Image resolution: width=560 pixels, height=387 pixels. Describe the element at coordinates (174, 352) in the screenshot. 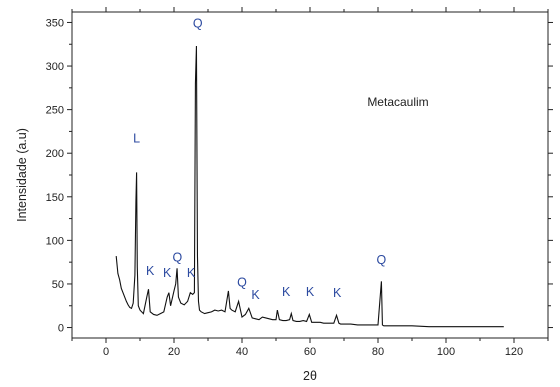

I see `x-tick-label: 20` at that location.